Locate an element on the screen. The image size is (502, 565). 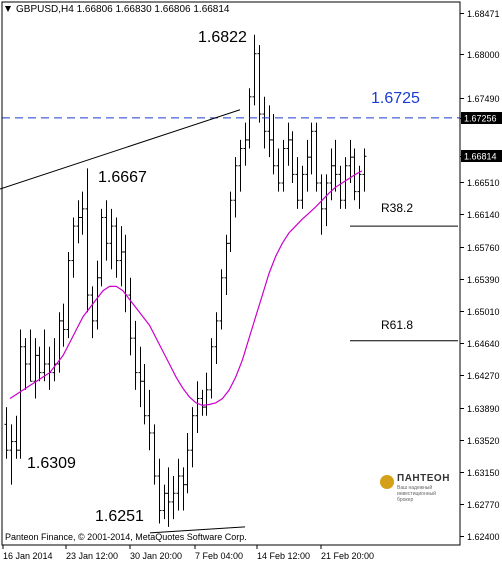
y-tick-label: 1.63520 is located at coordinates (483, 441).